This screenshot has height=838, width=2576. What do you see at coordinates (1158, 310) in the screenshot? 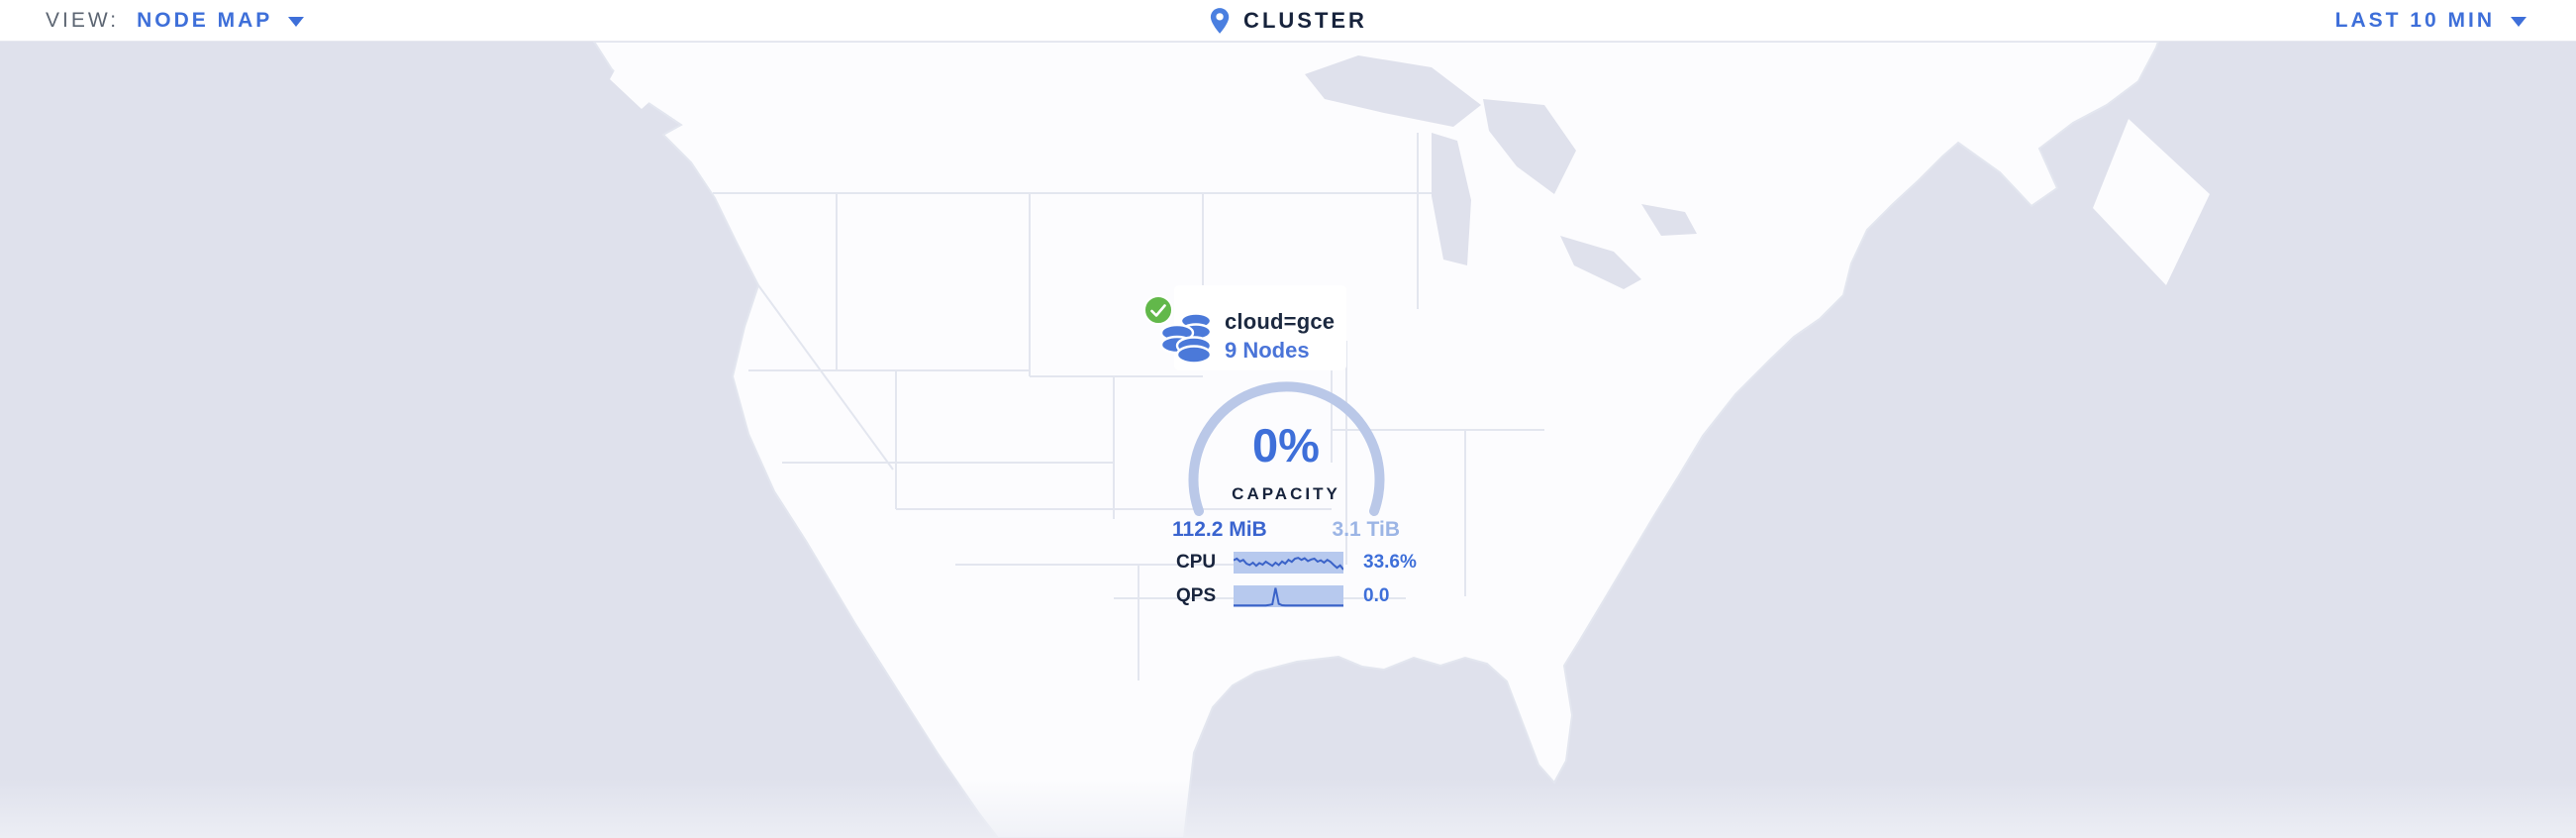
I see `healthy-check-icon` at bounding box center [1158, 310].